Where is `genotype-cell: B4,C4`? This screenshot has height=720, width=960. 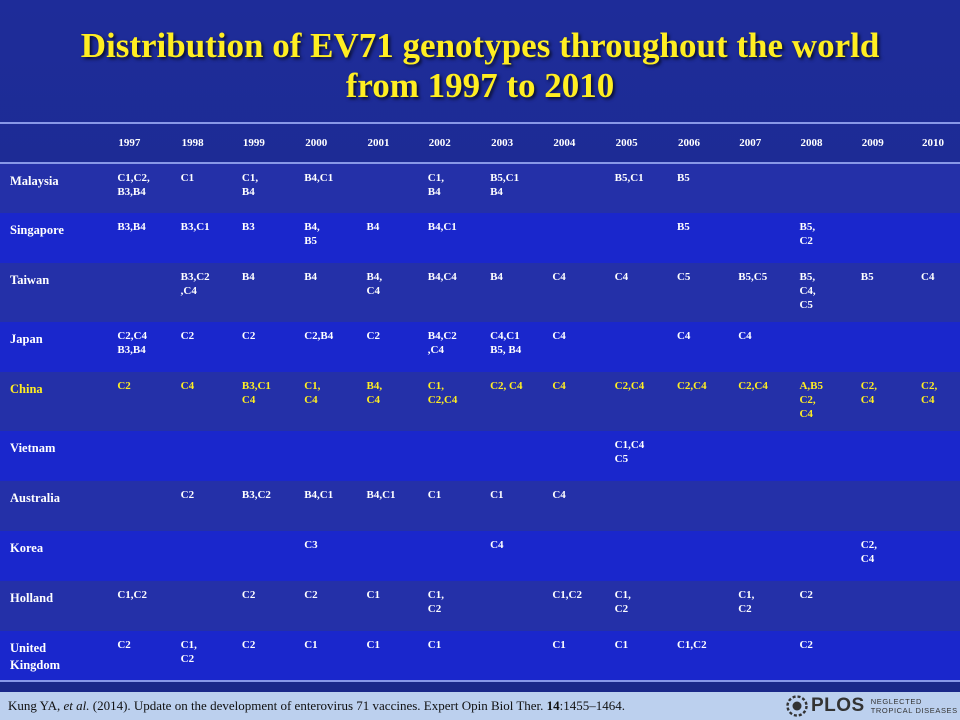
genotype-cell: B4,C4 is located at coordinates (442, 277).